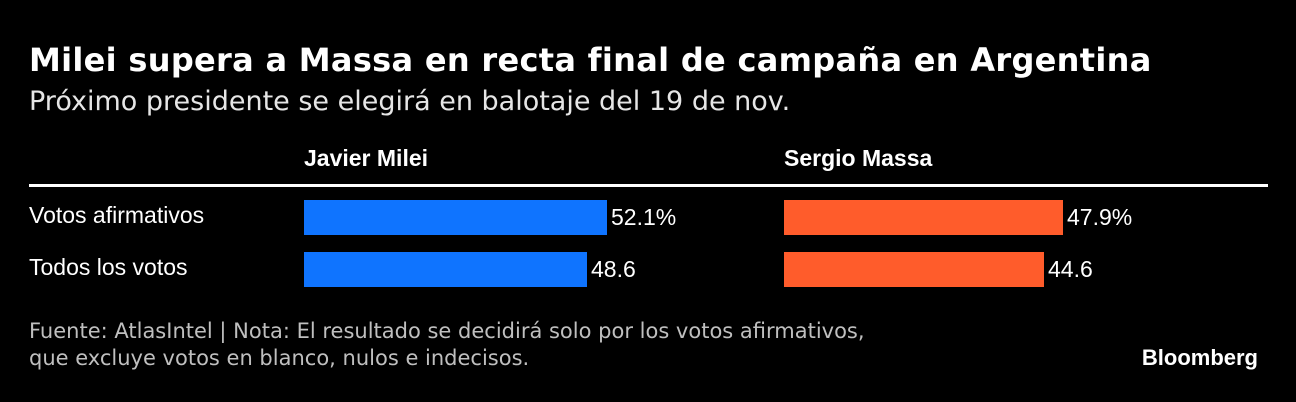 The width and height of the screenshot is (1296, 402). Describe the element at coordinates (108, 267) in the screenshot. I see `row-label-todos-los-votos: Todos los votos` at that location.